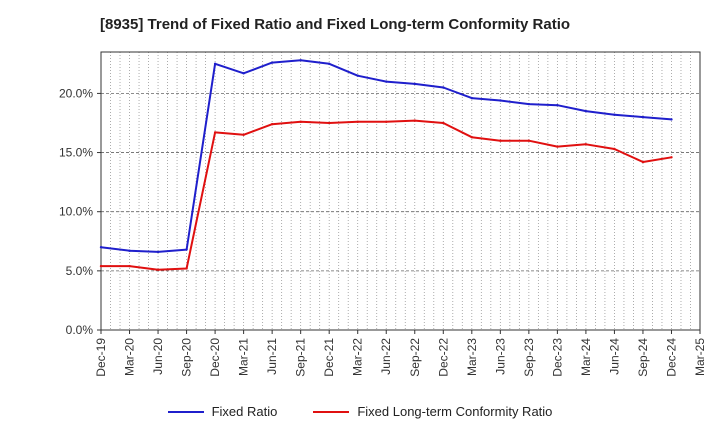  What do you see at coordinates (415, 357) in the screenshot?
I see `x-tick-label: Sep-22` at bounding box center [415, 357].